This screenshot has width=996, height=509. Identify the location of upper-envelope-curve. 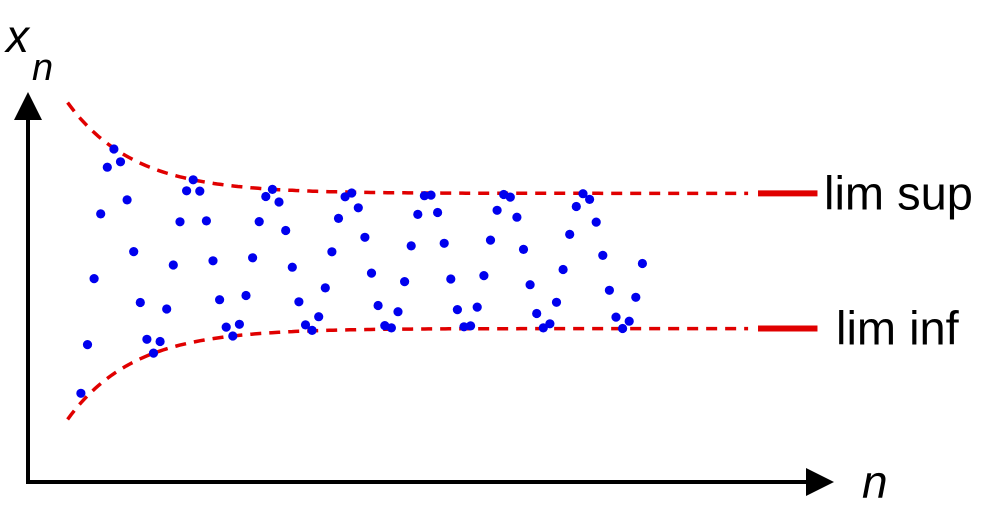
(407, 148).